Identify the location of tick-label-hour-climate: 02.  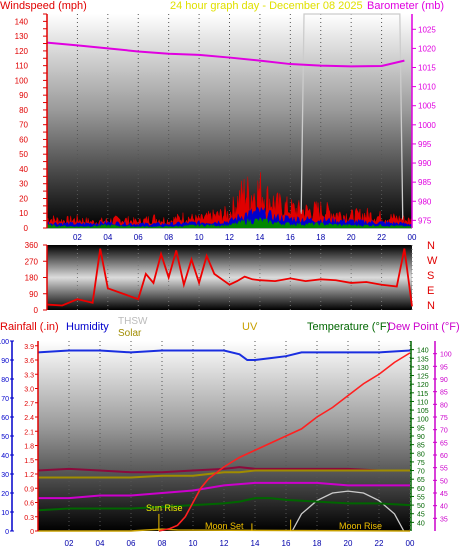
(69, 543).